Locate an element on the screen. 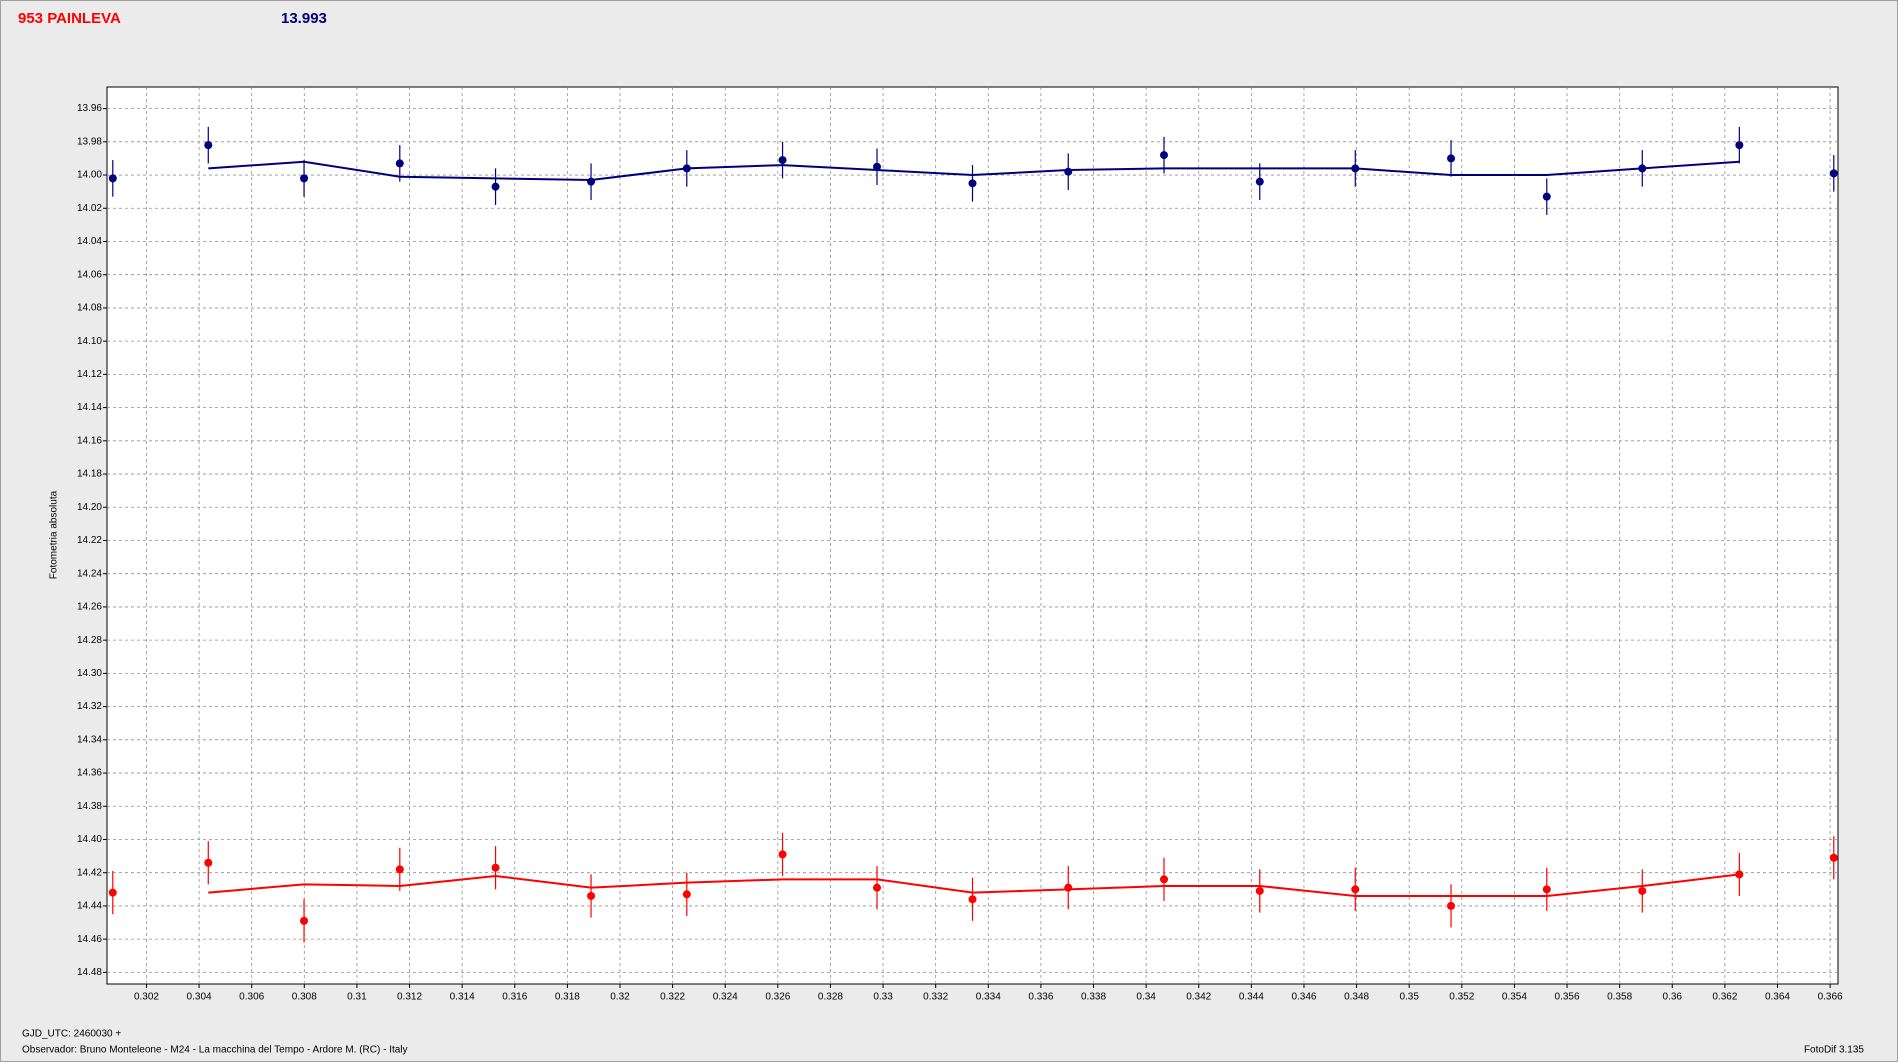  x-tick-label: 0.344 is located at coordinates (1251, 997).